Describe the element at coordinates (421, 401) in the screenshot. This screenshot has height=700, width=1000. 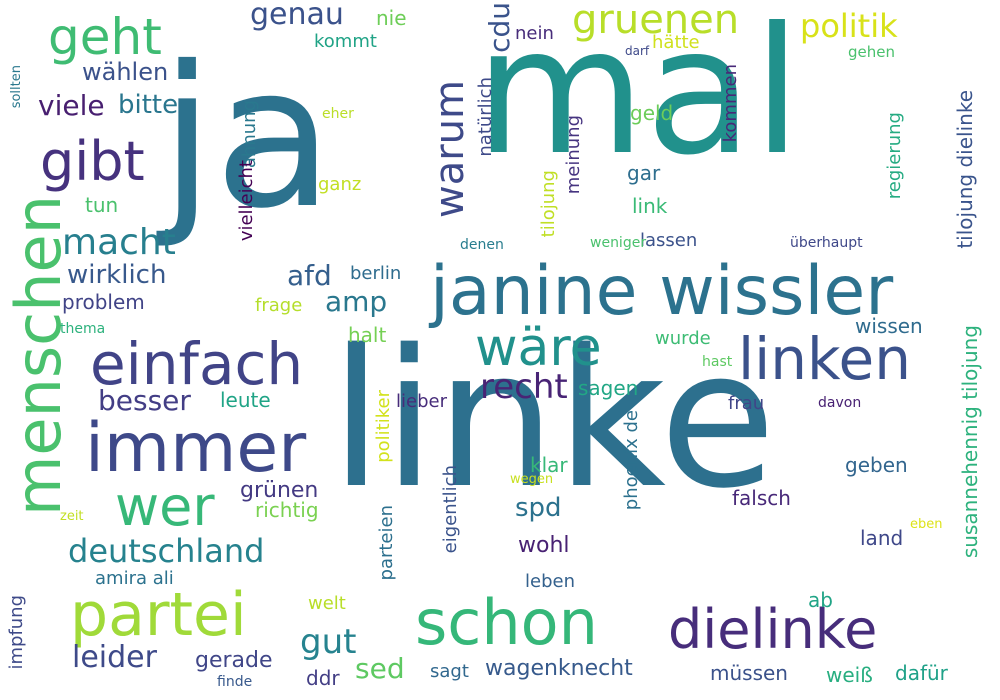
I see `word-lieber: lieber` at that location.